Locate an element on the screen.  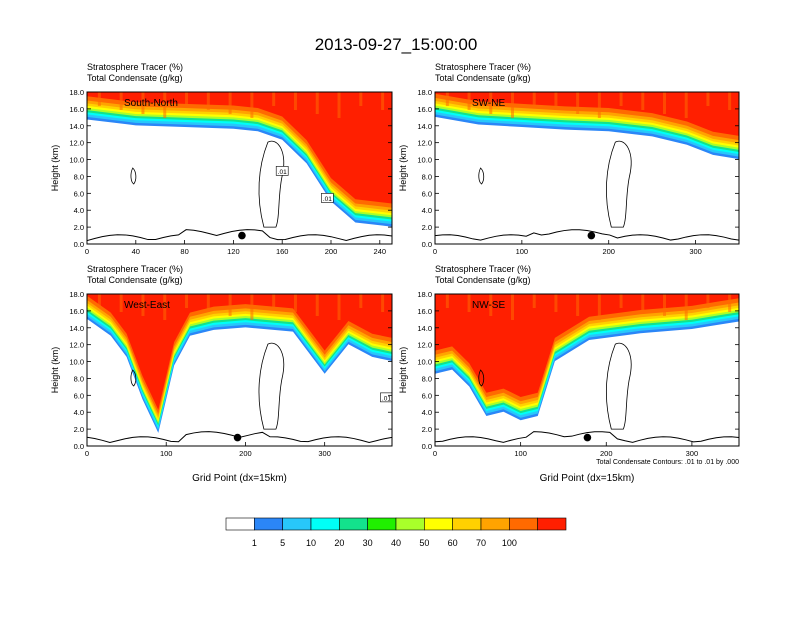
contour-label-box is located at coordinates (327, 198).